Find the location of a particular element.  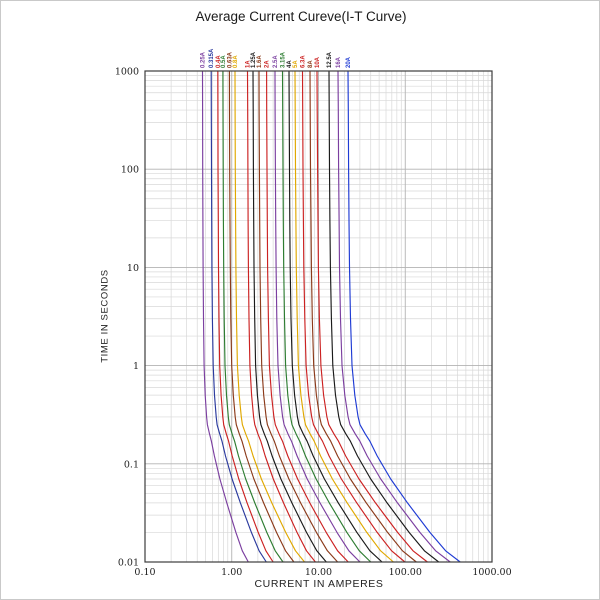

curve-1.25A is located at coordinates (289, 316).